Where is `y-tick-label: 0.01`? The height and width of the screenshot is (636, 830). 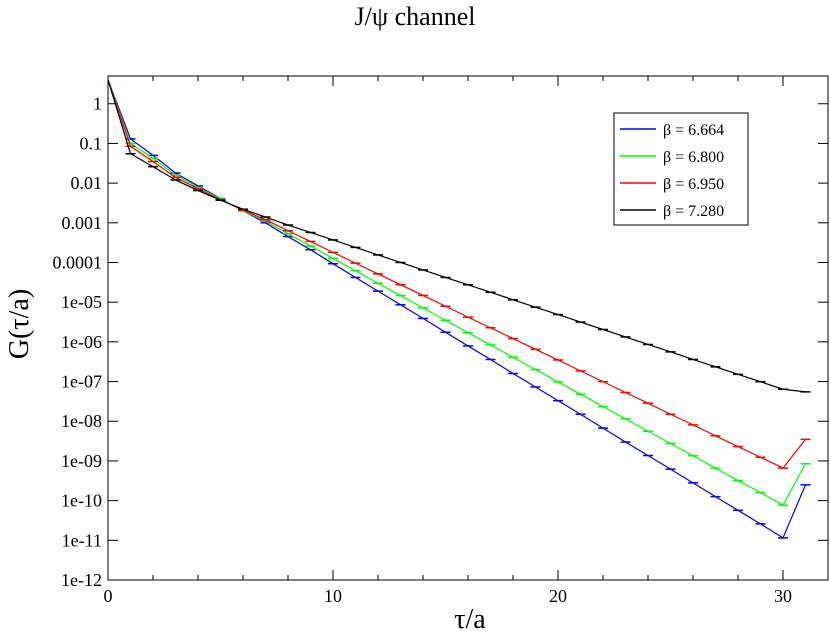 y-tick-label: 0.01 is located at coordinates (87, 183).